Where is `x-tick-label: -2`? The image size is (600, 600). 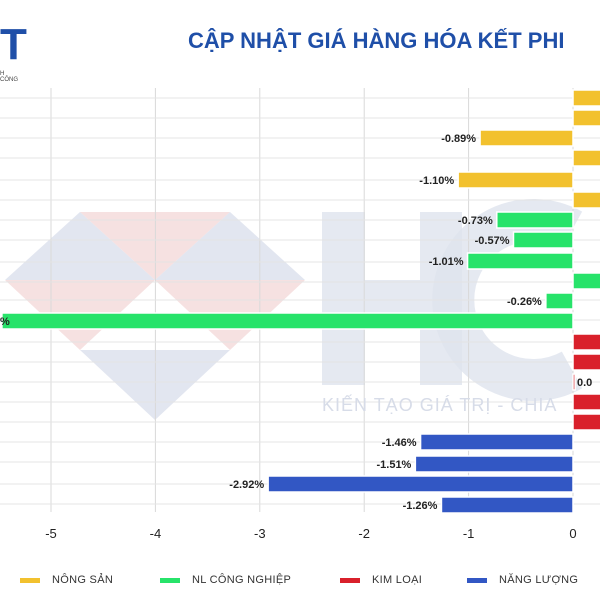
x-tick-label: -2 is located at coordinates (364, 533).